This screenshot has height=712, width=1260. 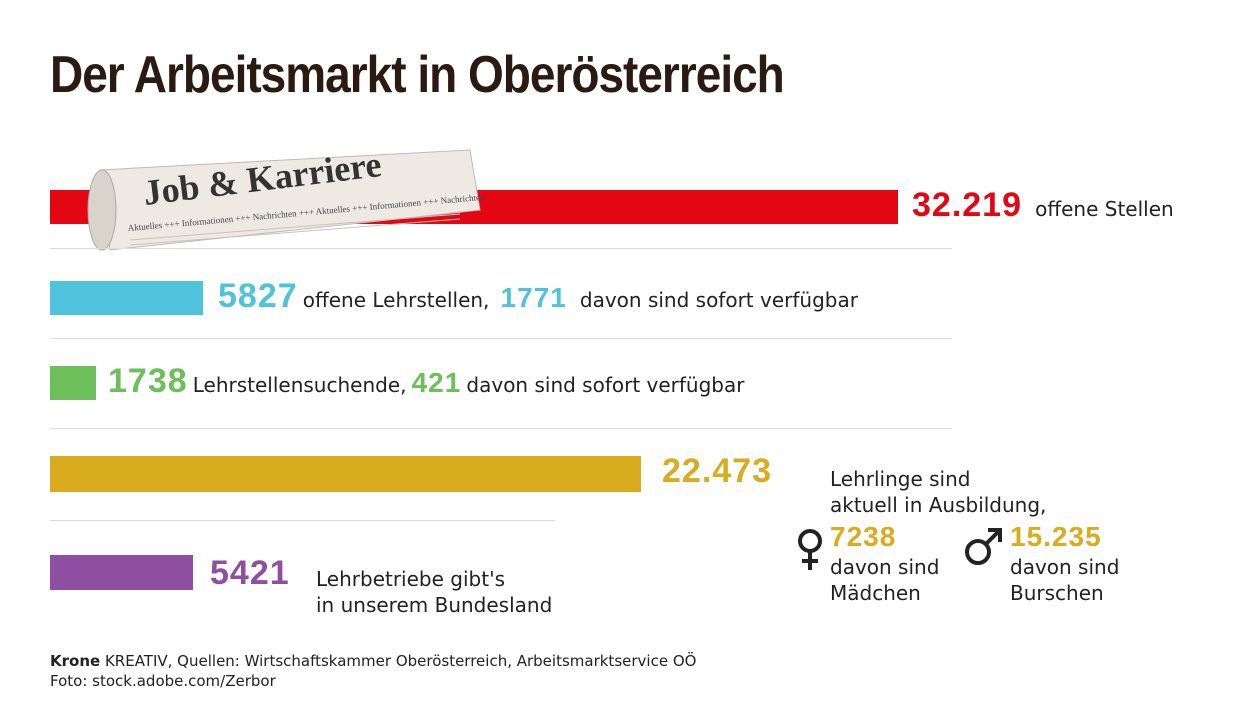 What do you see at coordinates (533, 297) in the screenshot?
I see `sub-value: 1771` at bounding box center [533, 297].